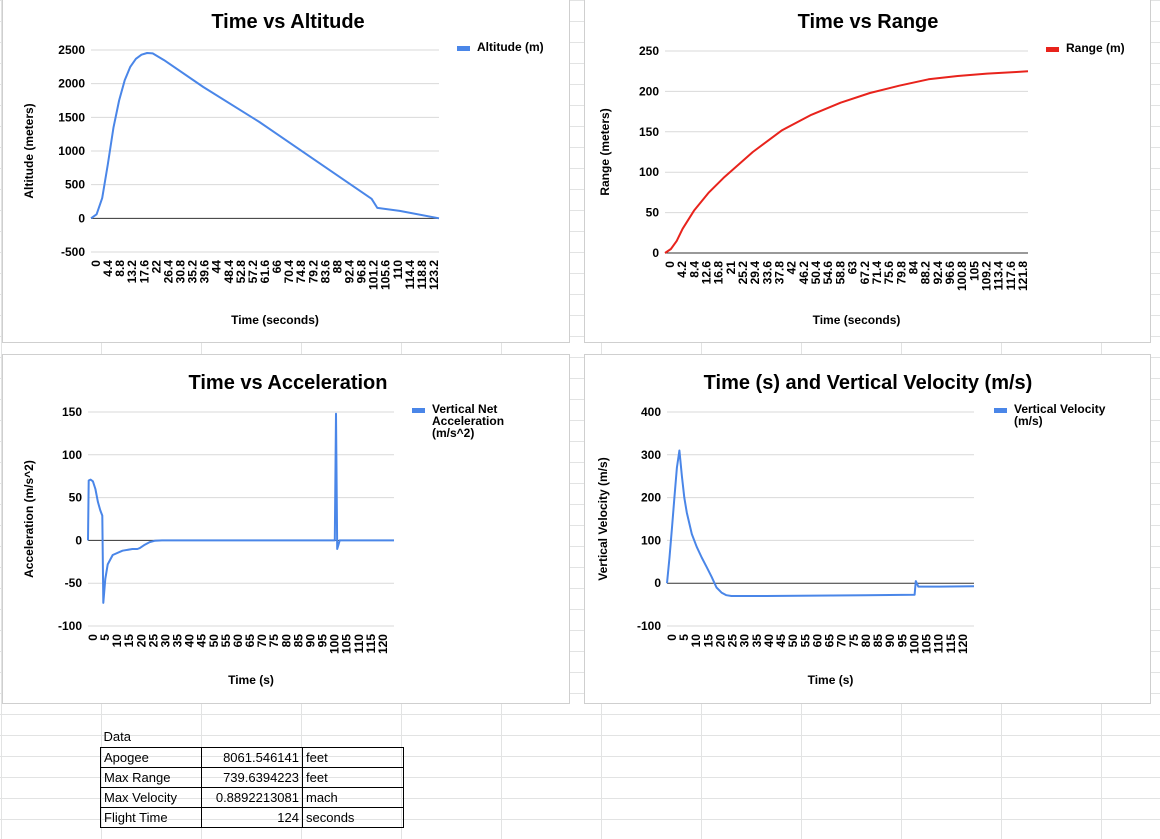  I want to click on x-tick-label: 74.8, so click(301, 272).